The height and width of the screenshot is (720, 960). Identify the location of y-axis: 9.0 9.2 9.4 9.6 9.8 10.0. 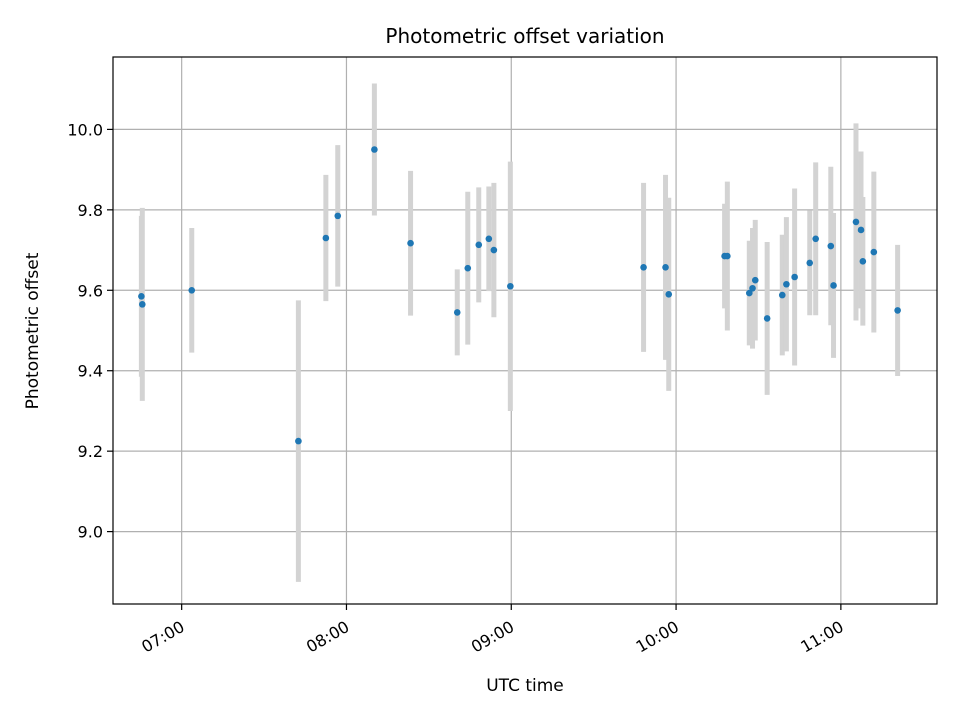
(90, 331).